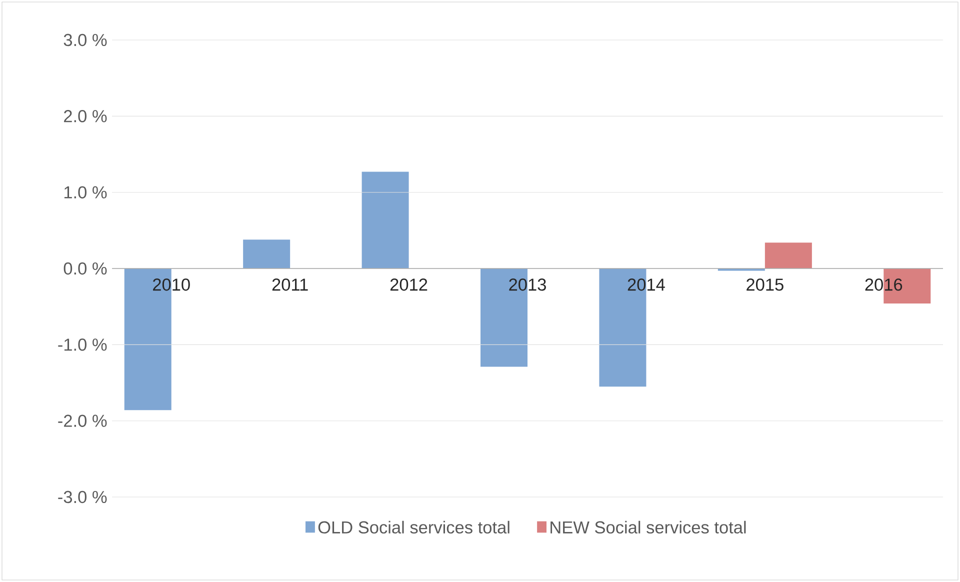 This screenshot has height=582, width=960. I want to click on y-tick-label: 3.0 %, so click(85, 40).